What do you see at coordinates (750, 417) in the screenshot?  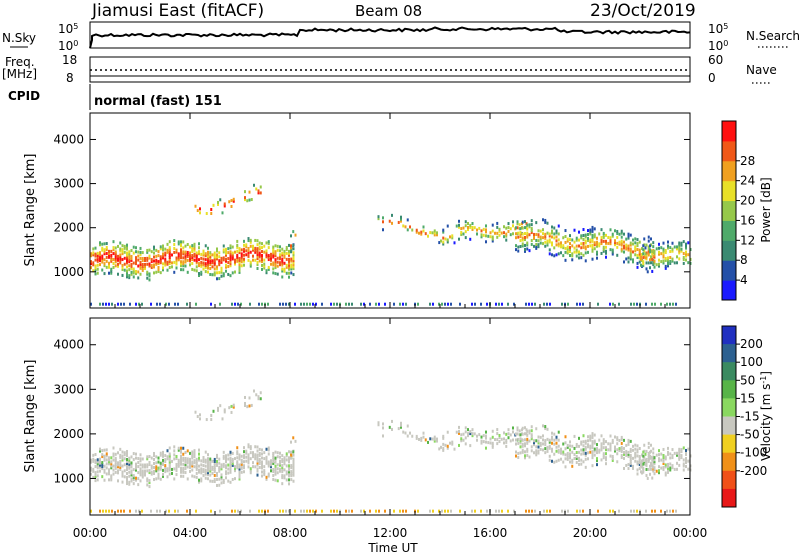 I see `colorbar-tick-label: -15` at bounding box center [750, 417].